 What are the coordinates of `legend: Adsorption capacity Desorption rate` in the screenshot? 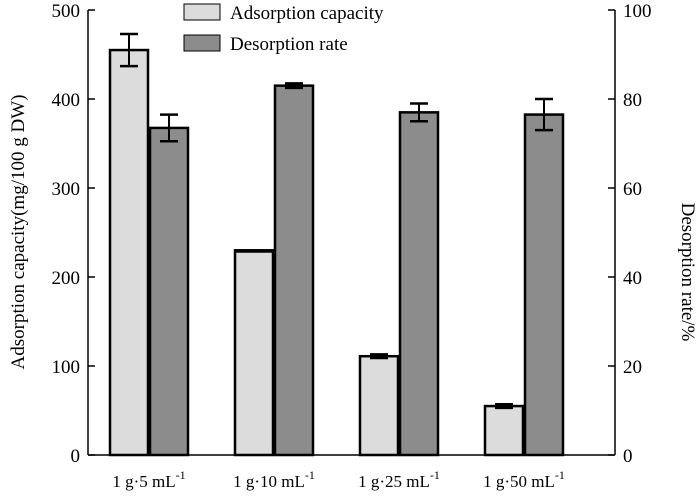 It's located at (283, 29).